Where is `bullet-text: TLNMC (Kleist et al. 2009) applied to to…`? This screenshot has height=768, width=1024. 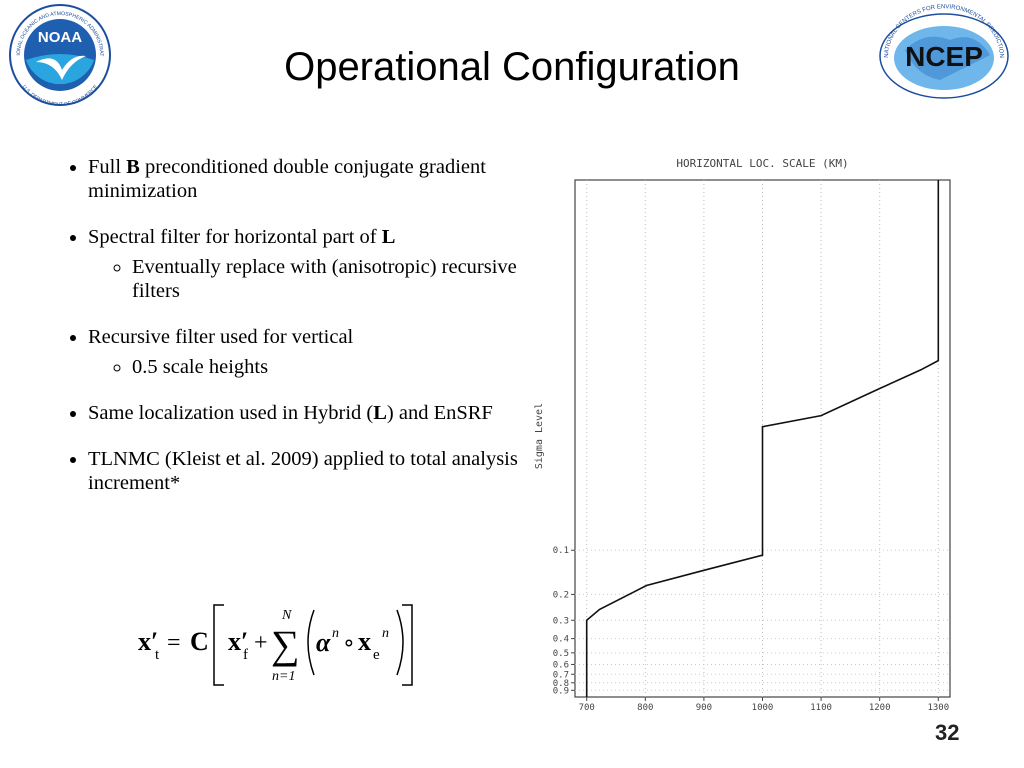
bullet-text: TLNMC (Kleist et al. 2009) applied to to… is located at coordinates (303, 471).